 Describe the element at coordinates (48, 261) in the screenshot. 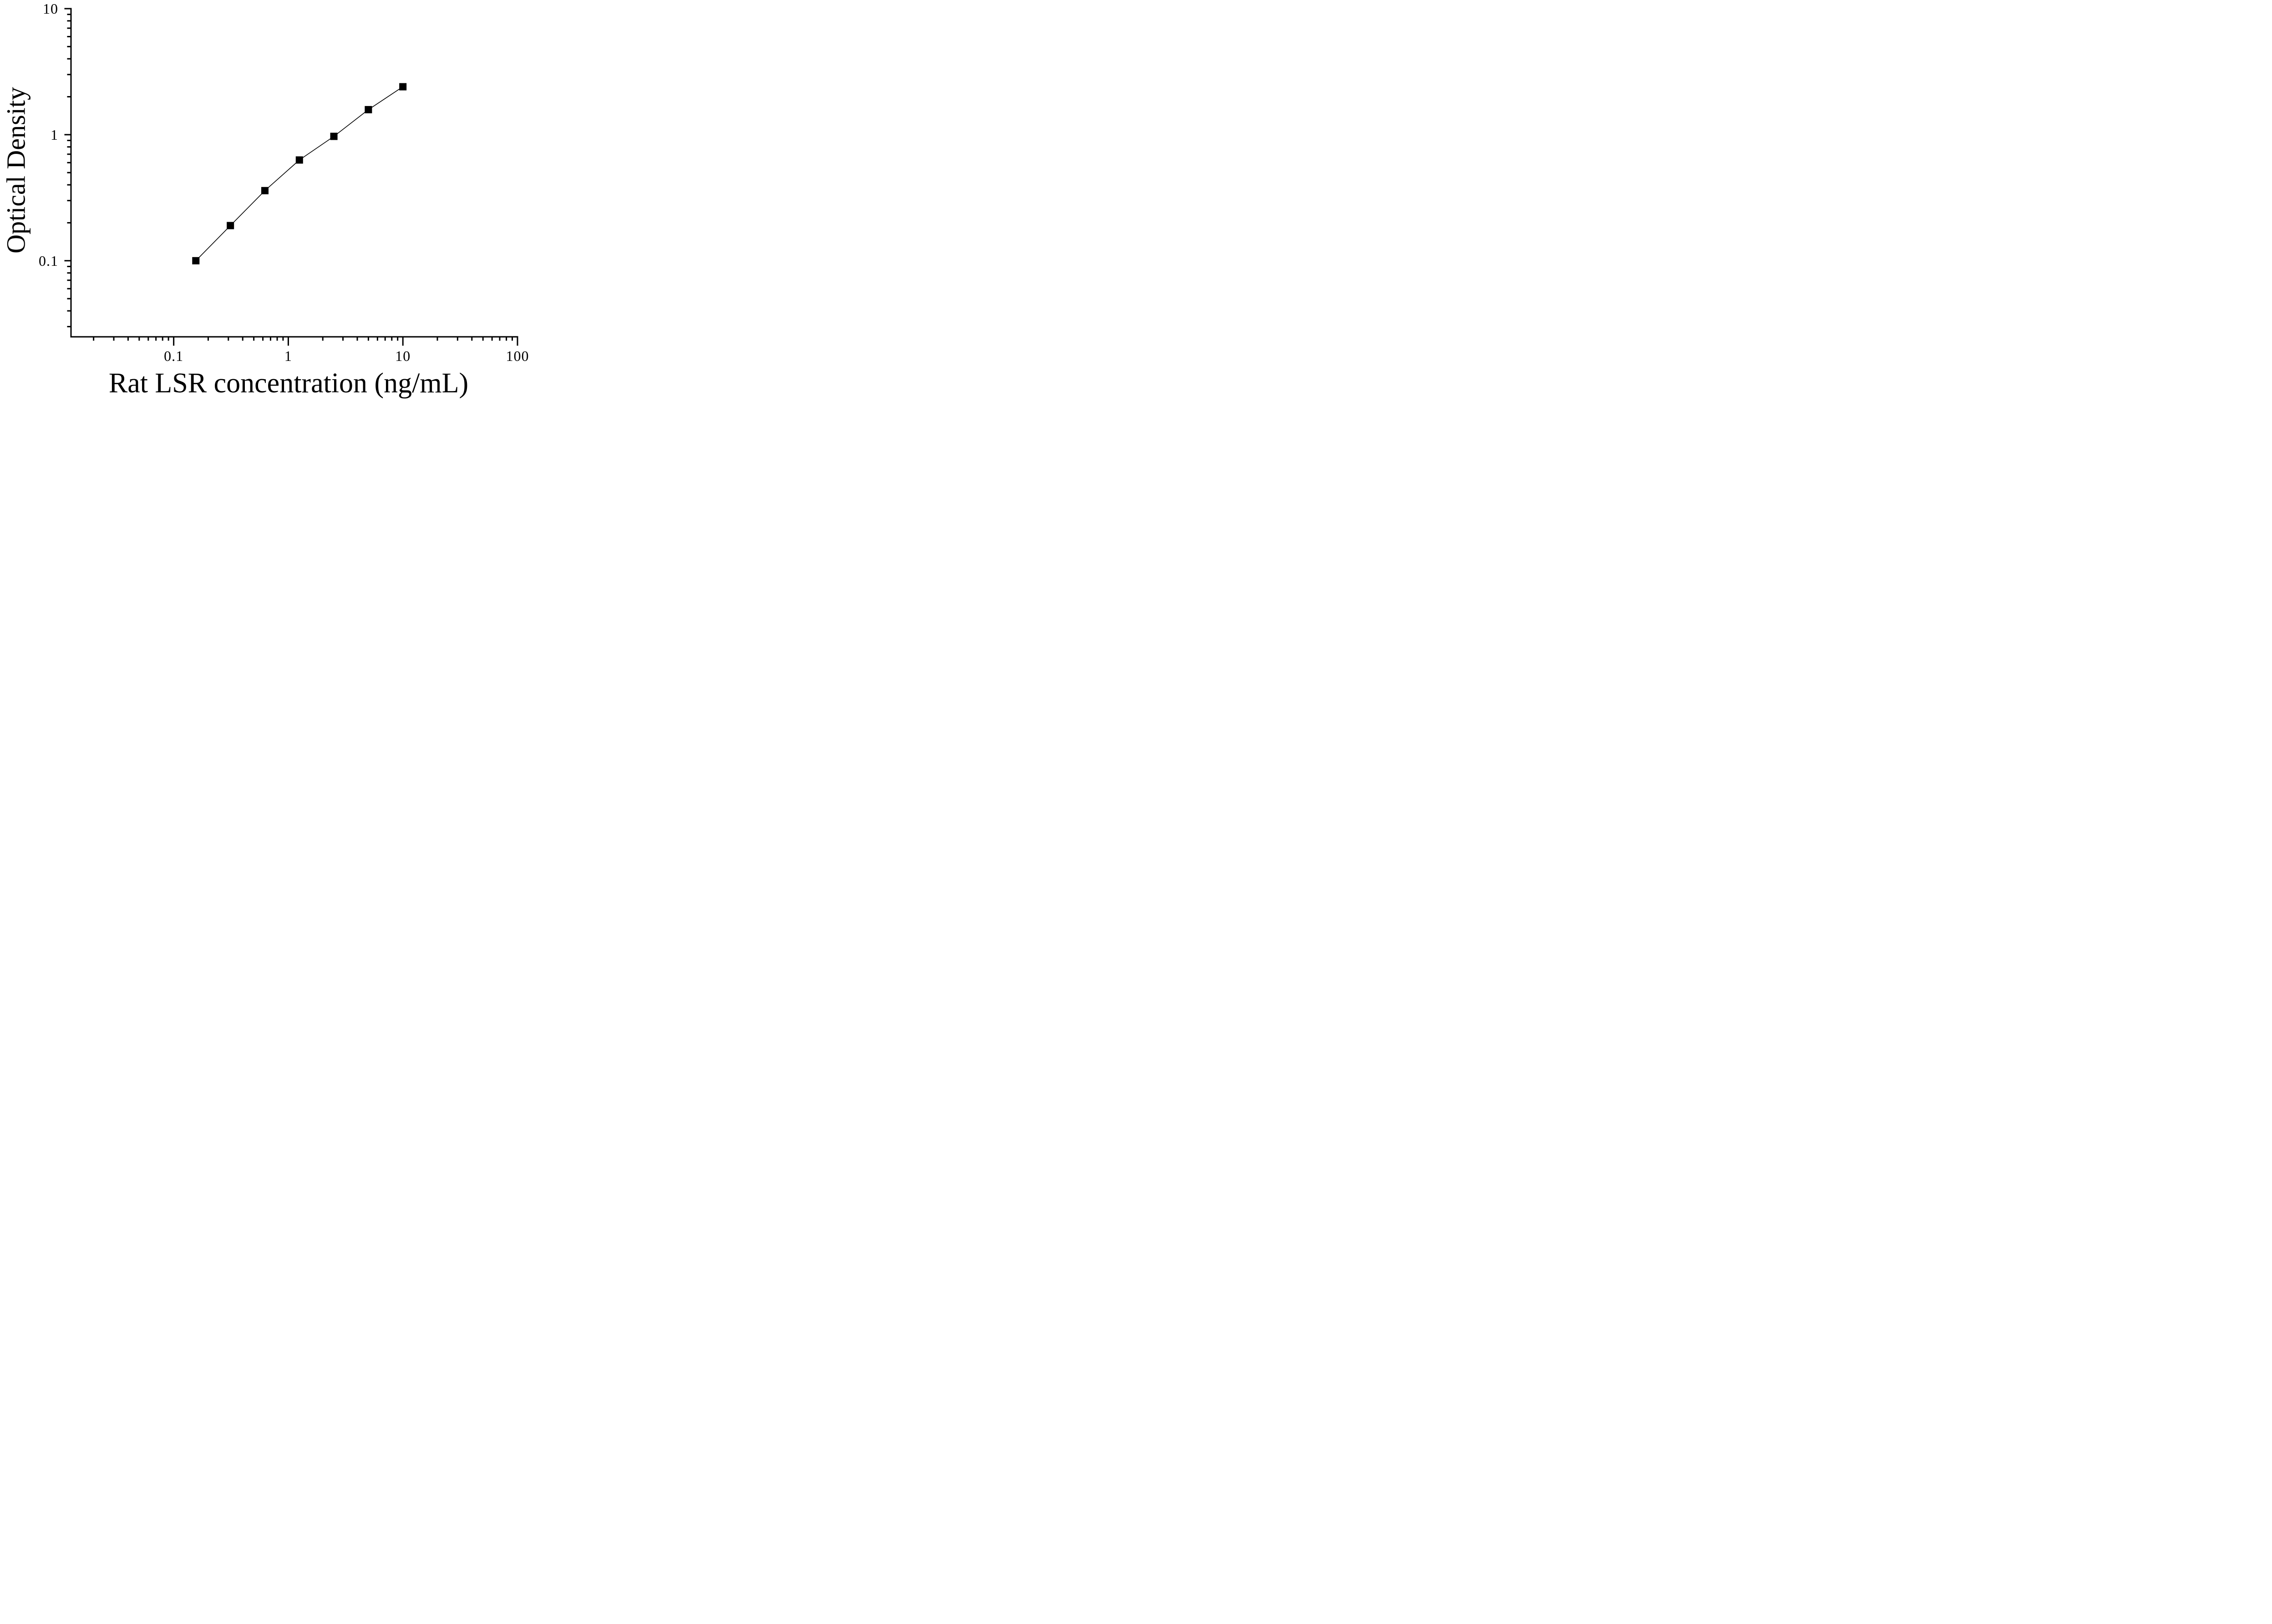

I see `y-tick-label: 0.1` at that location.